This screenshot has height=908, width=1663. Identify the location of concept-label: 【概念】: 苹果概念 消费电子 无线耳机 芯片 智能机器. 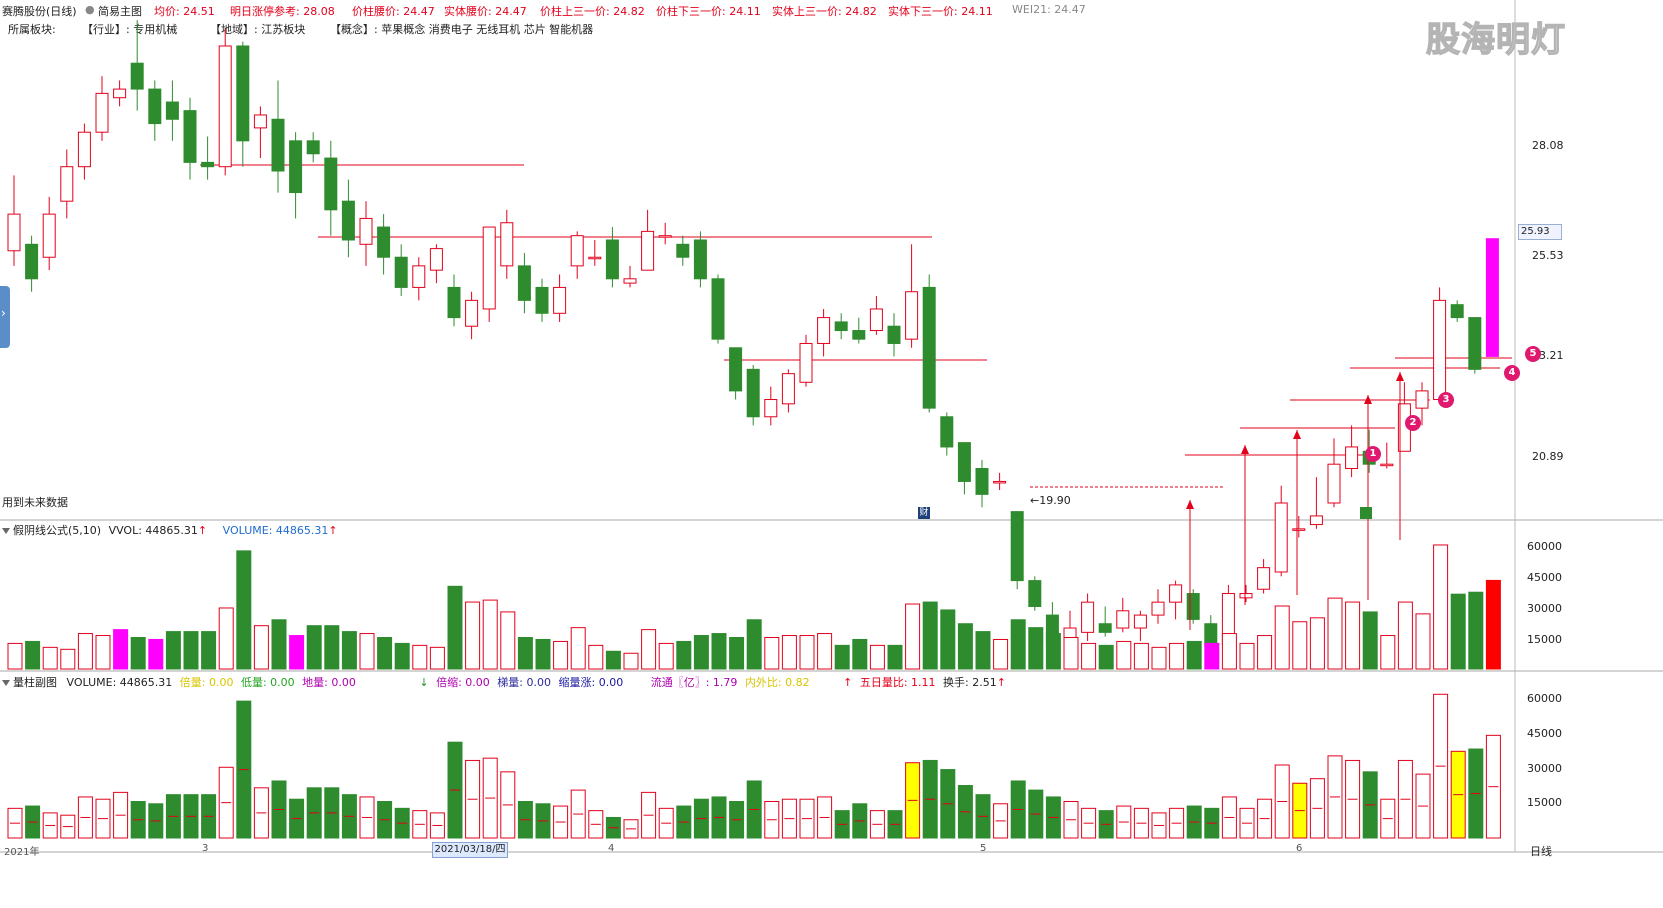
(462, 29).